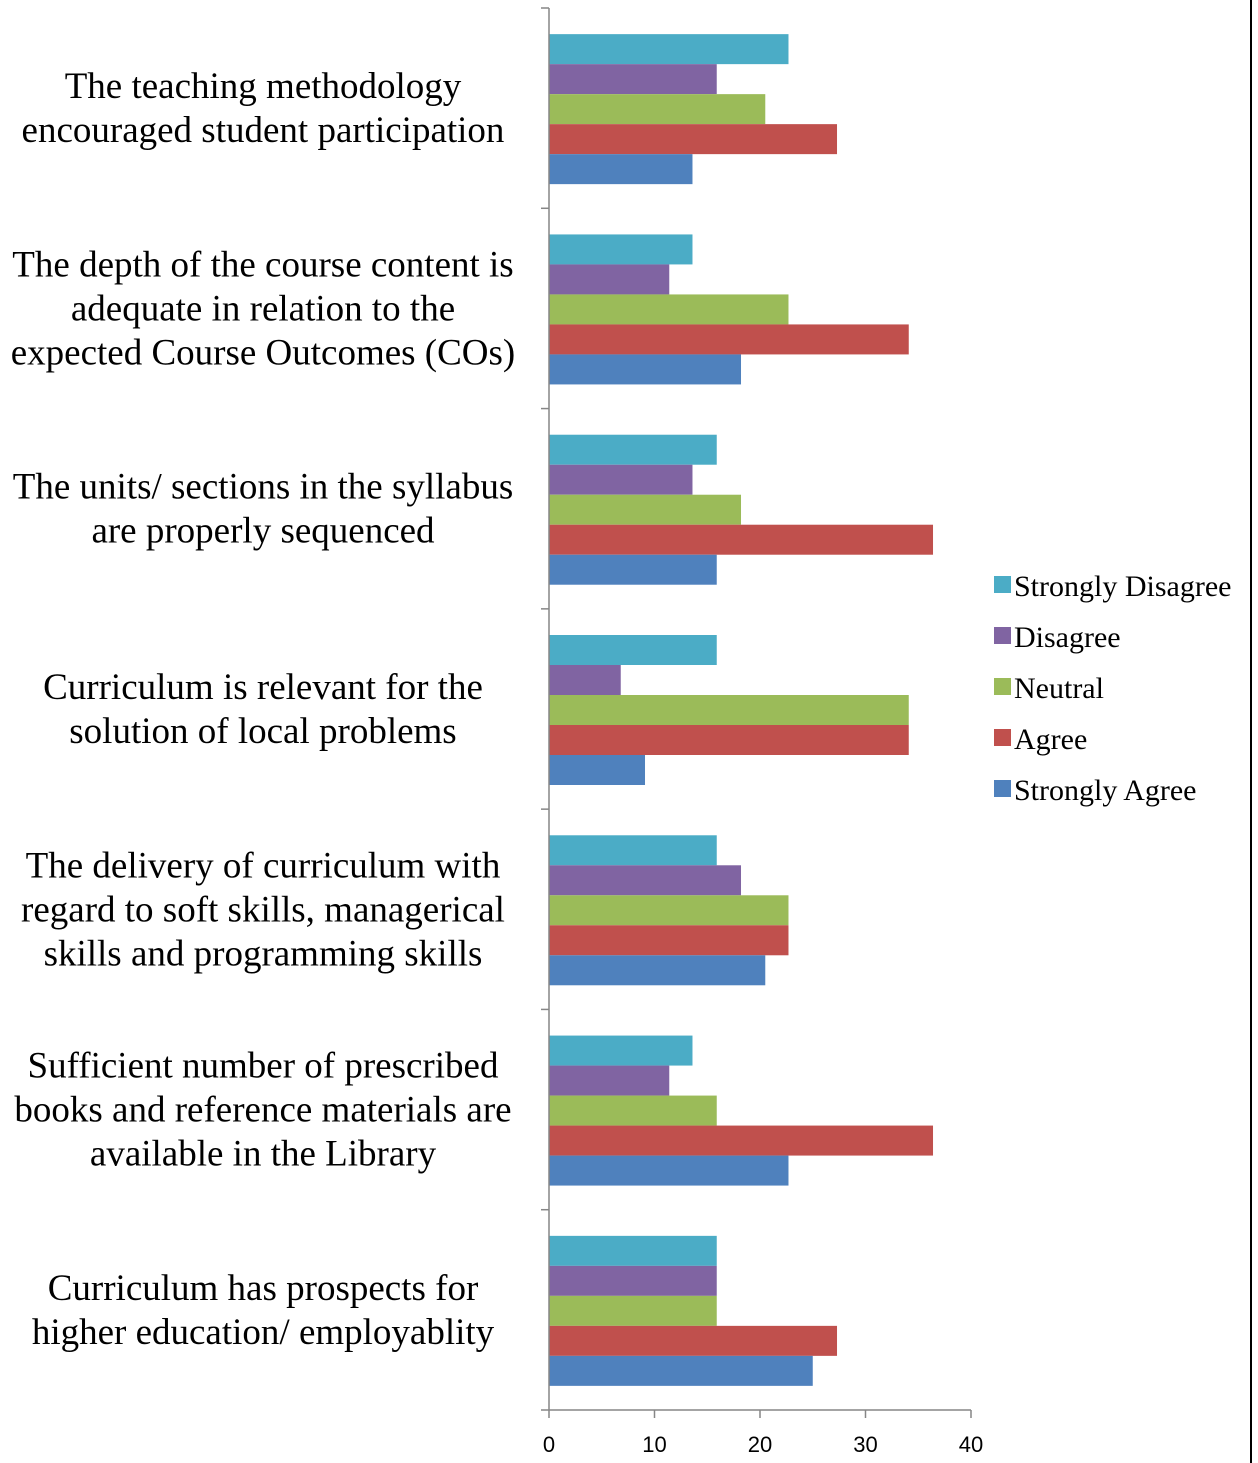  What do you see at coordinates (1059, 688) in the screenshot?
I see `legend-label-neutral: Neutral` at bounding box center [1059, 688].